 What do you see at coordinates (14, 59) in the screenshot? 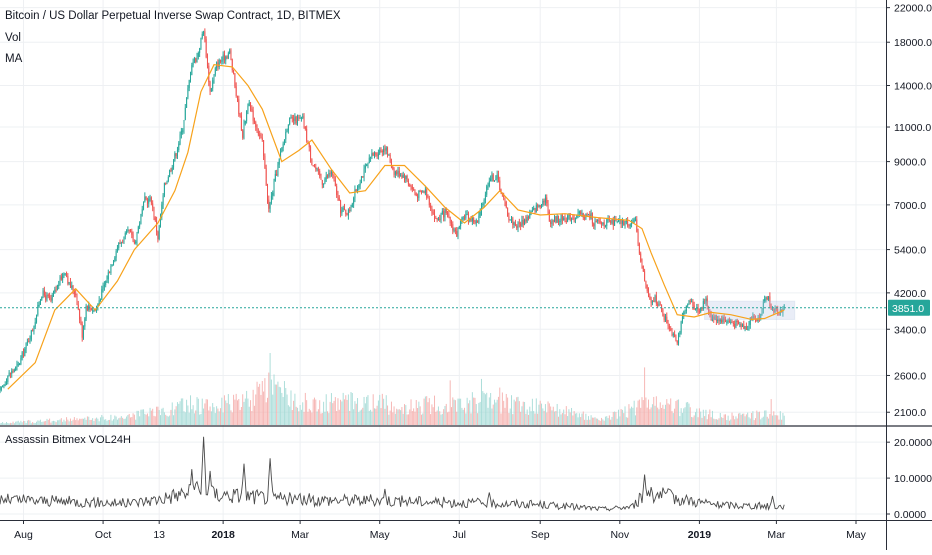
I see `indicator-label-ma: MA` at bounding box center [14, 59].